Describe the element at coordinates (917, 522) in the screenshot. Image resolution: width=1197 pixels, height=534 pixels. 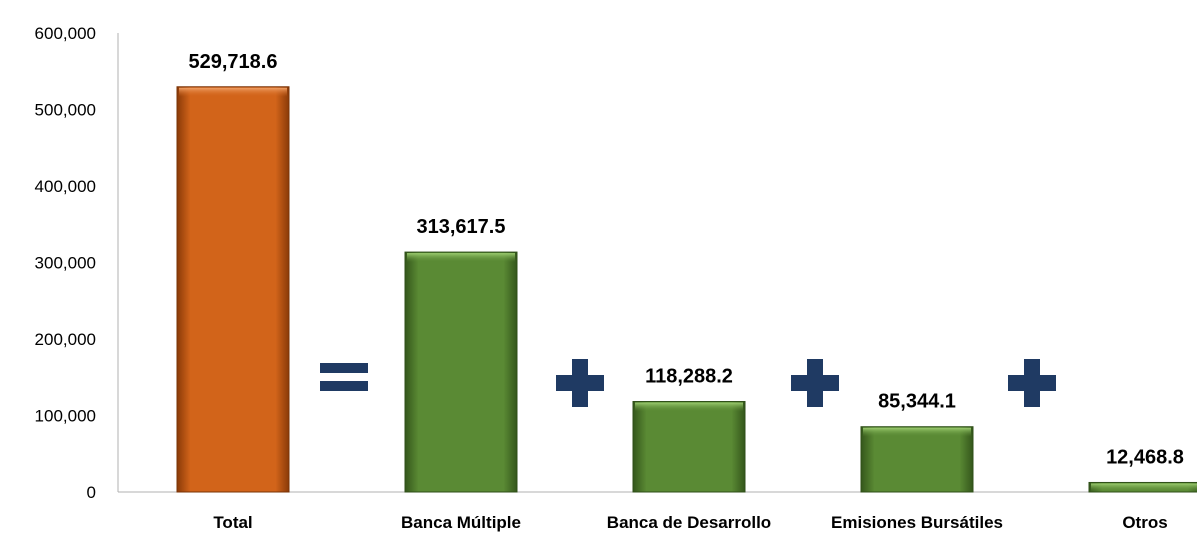
I see `category-label: Emisiones Bursátiles` at that location.